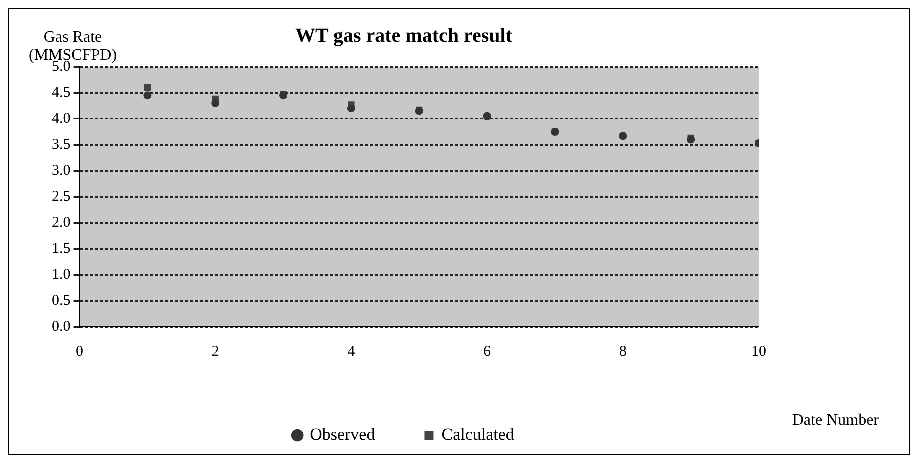 The image size is (915, 463). I want to click on x-tick-label: 8, so click(623, 352).